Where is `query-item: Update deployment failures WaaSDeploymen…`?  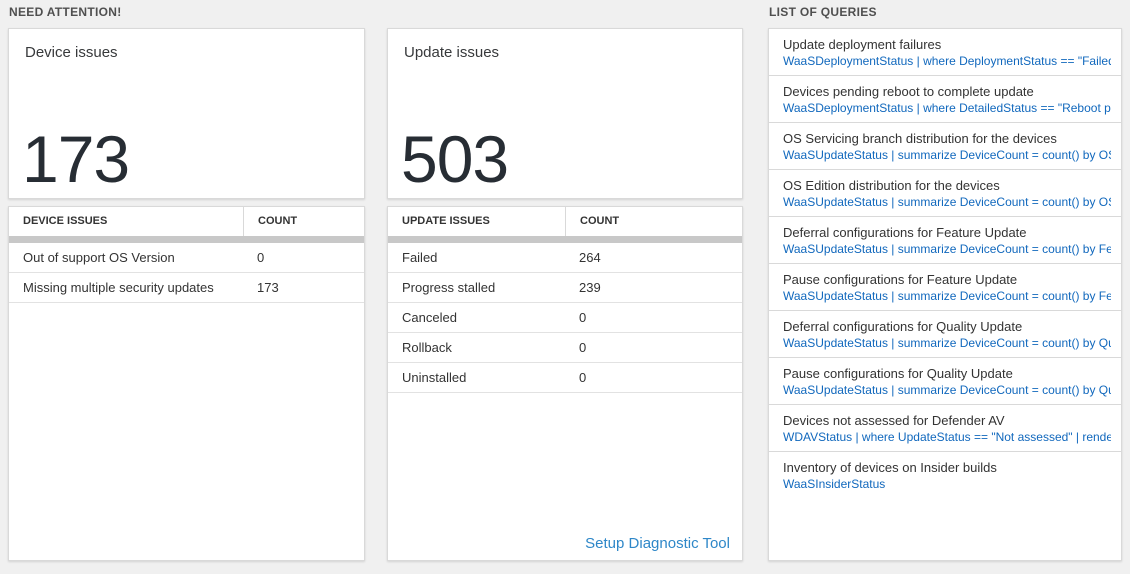
query-item: Update deployment failures WaaSDeploymen… is located at coordinates (945, 52).